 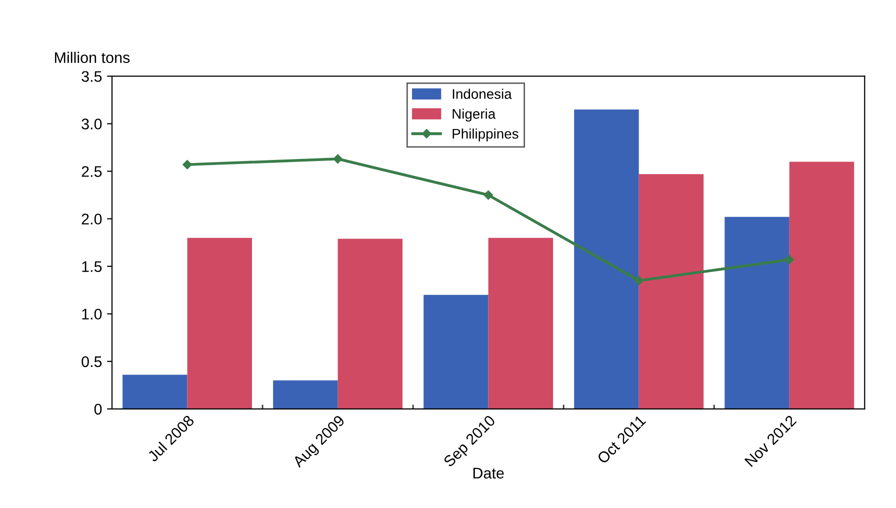 I want to click on y-tick-label: 2.0, so click(x=92, y=219).